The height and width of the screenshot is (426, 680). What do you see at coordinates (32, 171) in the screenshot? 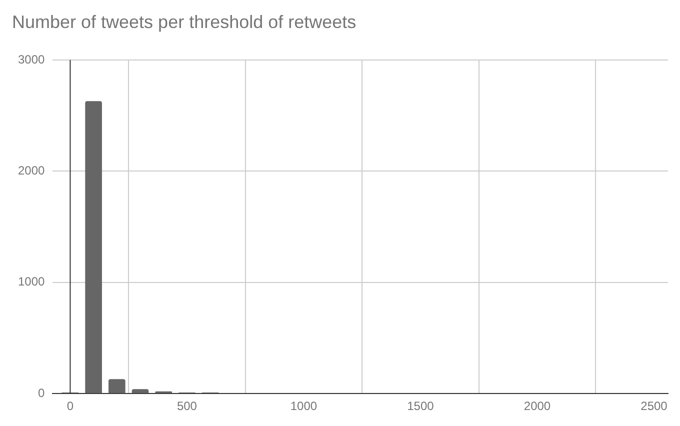
I see `y-tick-label: 2000` at bounding box center [32, 171].